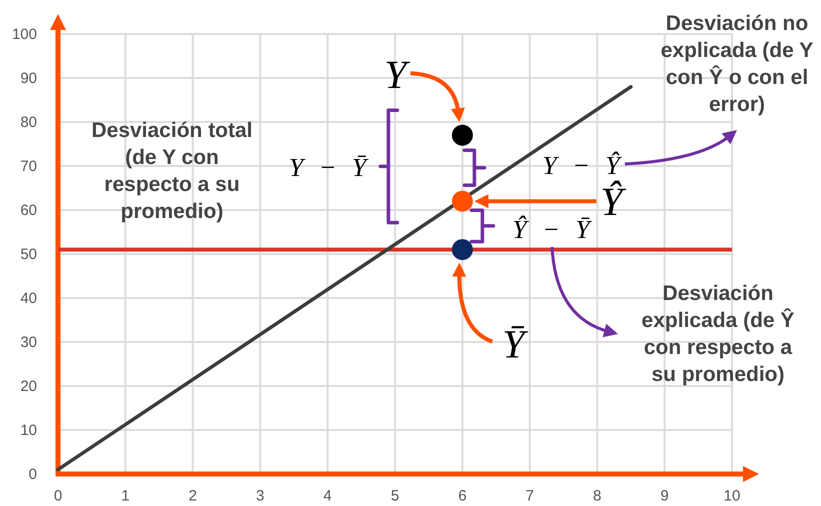 This screenshot has height=506, width=821. I want to click on y-tick-label: 80, so click(28, 122).